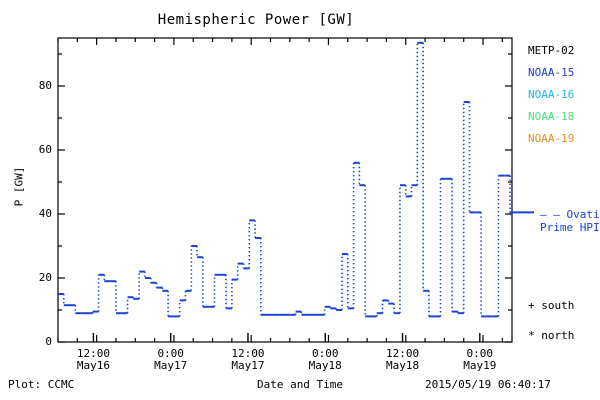 This screenshot has height=400, width=600. I want to click on x-tick-label: 12:00 May18, so click(403, 360).